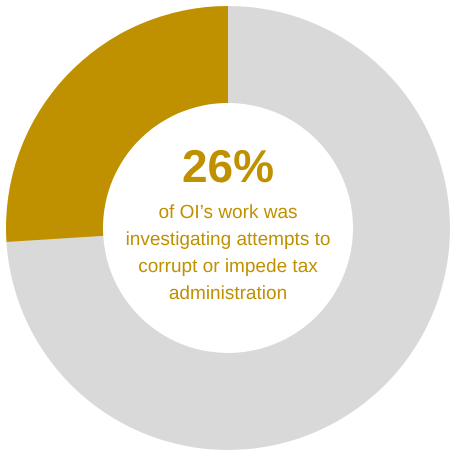  Describe the element at coordinates (228, 166) in the screenshot. I see `data-label: 26%` at that location.